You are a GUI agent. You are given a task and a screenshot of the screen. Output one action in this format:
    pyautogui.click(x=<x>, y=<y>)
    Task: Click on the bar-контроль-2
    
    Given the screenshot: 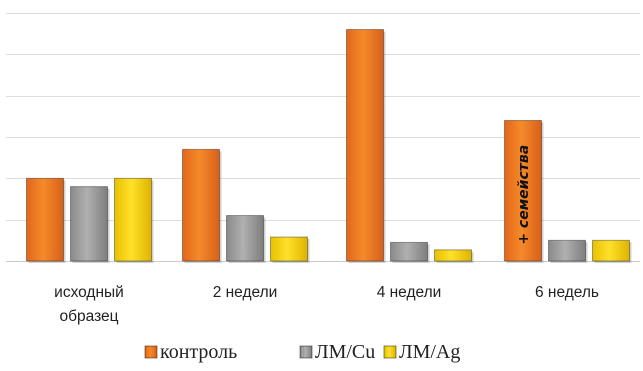 What is the action you would take?
    pyautogui.click(x=365, y=145)
    